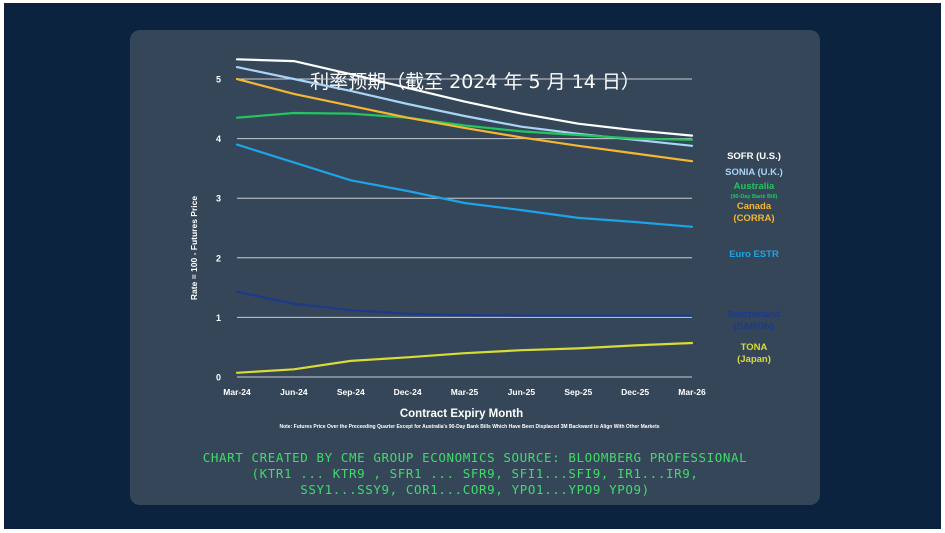  What do you see at coordinates (754, 186) in the screenshot?
I see `series-label: Australia` at bounding box center [754, 186].